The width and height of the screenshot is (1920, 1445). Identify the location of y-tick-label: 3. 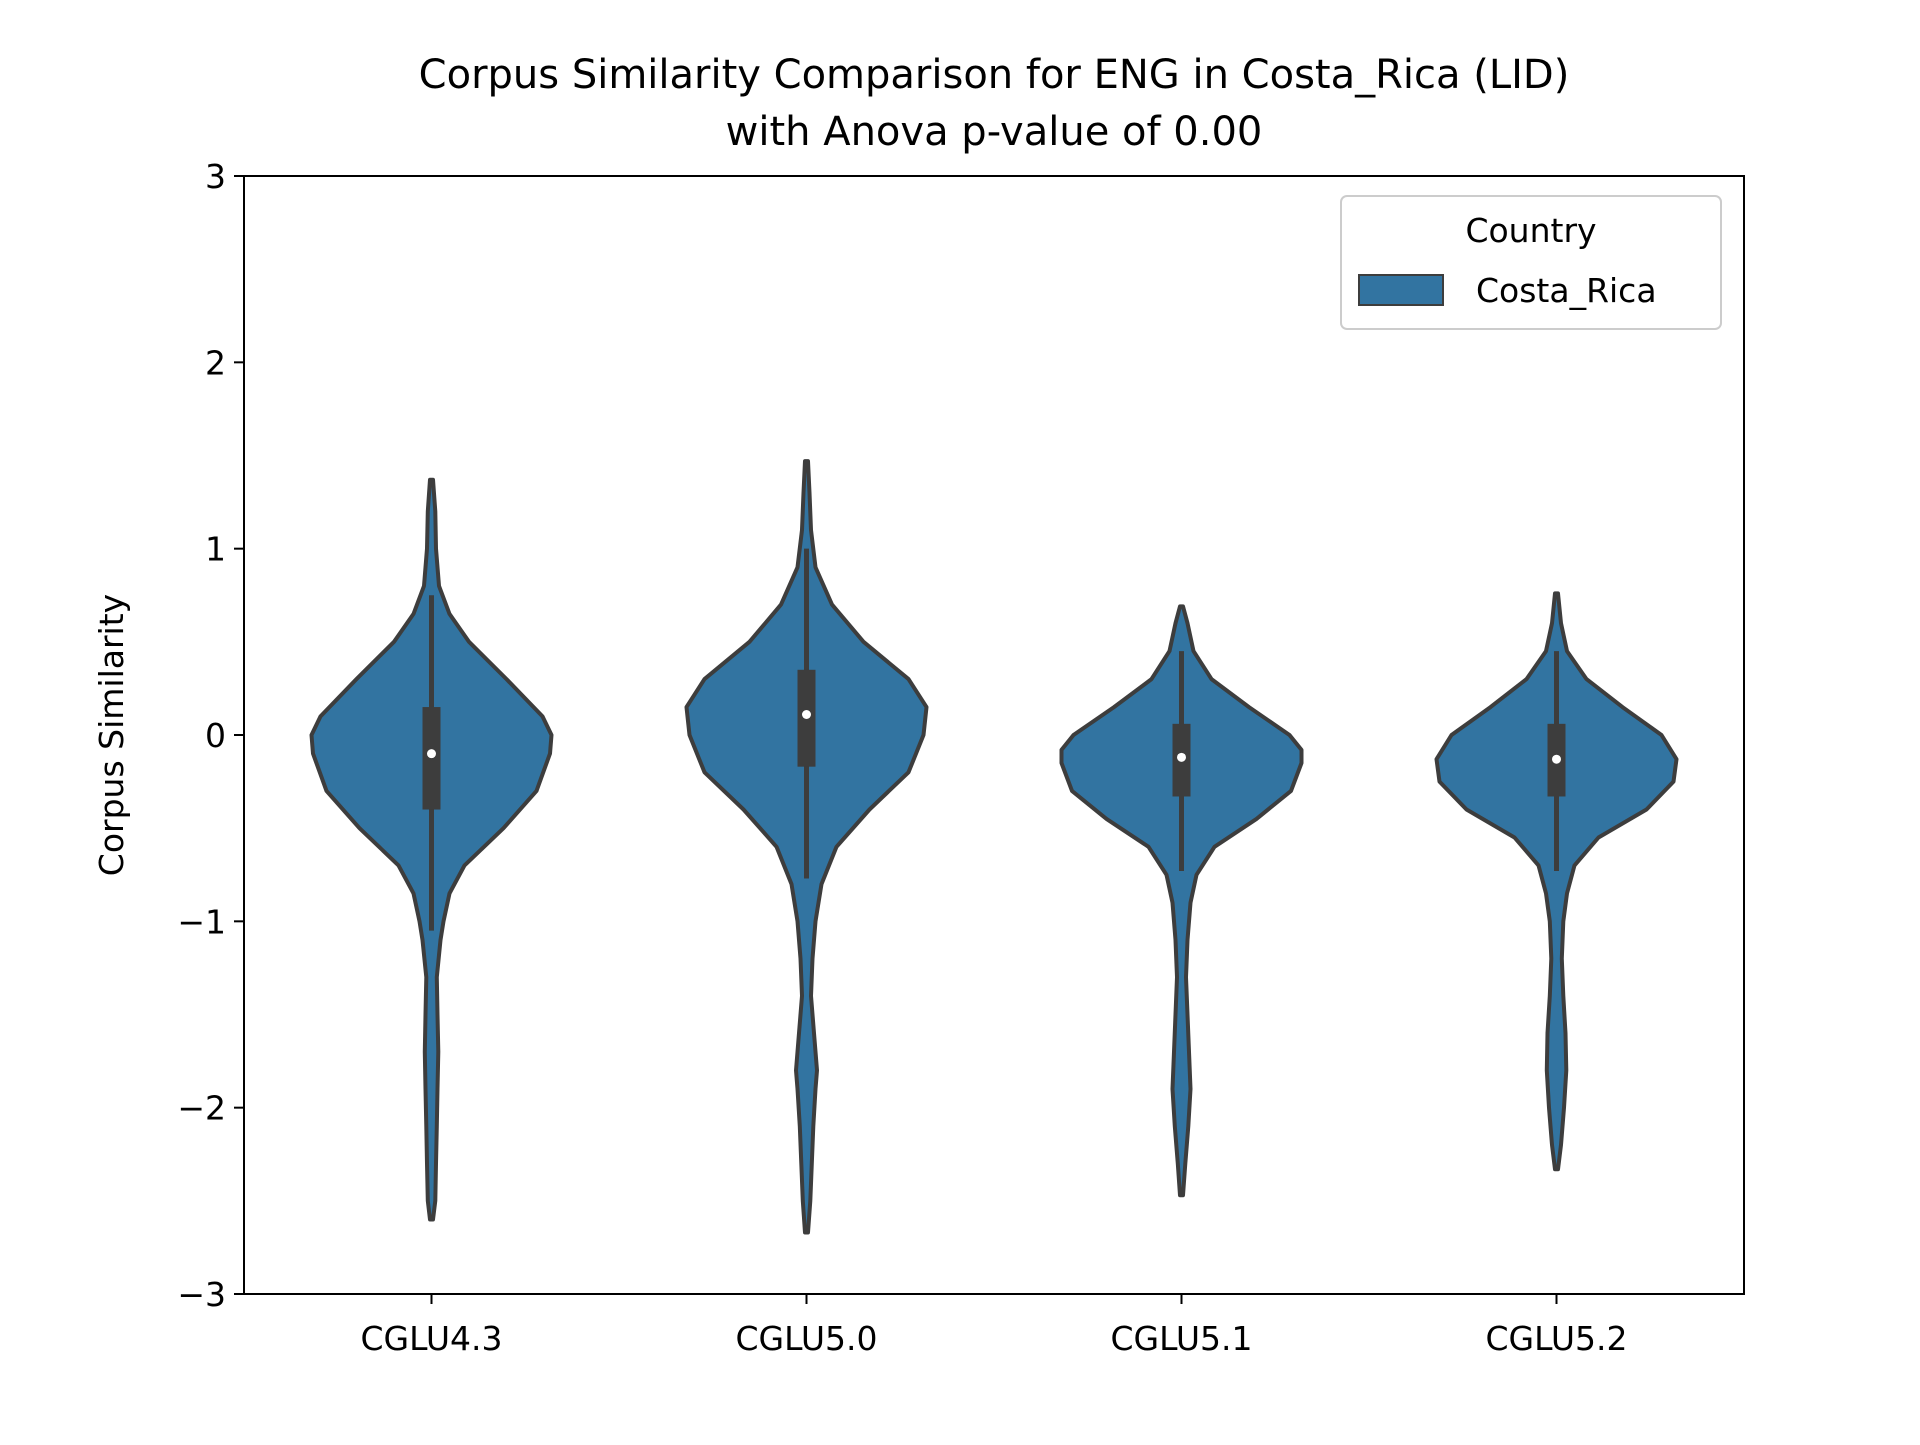
(215, 176).